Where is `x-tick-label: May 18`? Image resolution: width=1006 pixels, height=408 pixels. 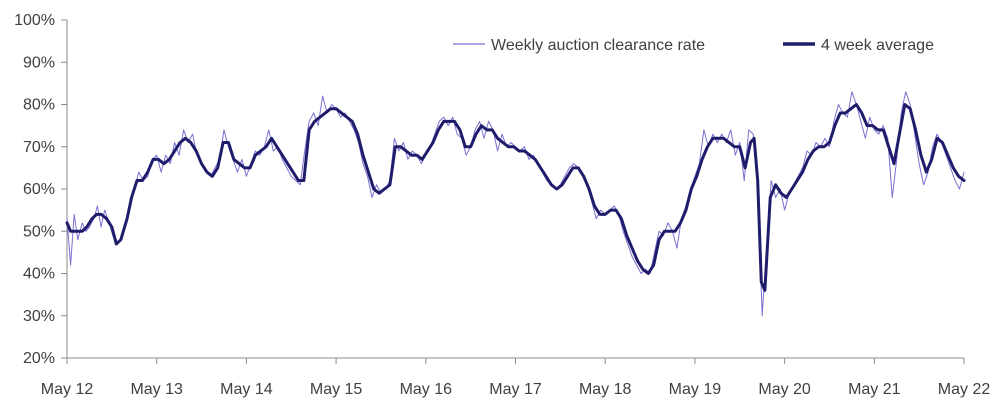
x-tick-label: May 18 is located at coordinates (605, 389).